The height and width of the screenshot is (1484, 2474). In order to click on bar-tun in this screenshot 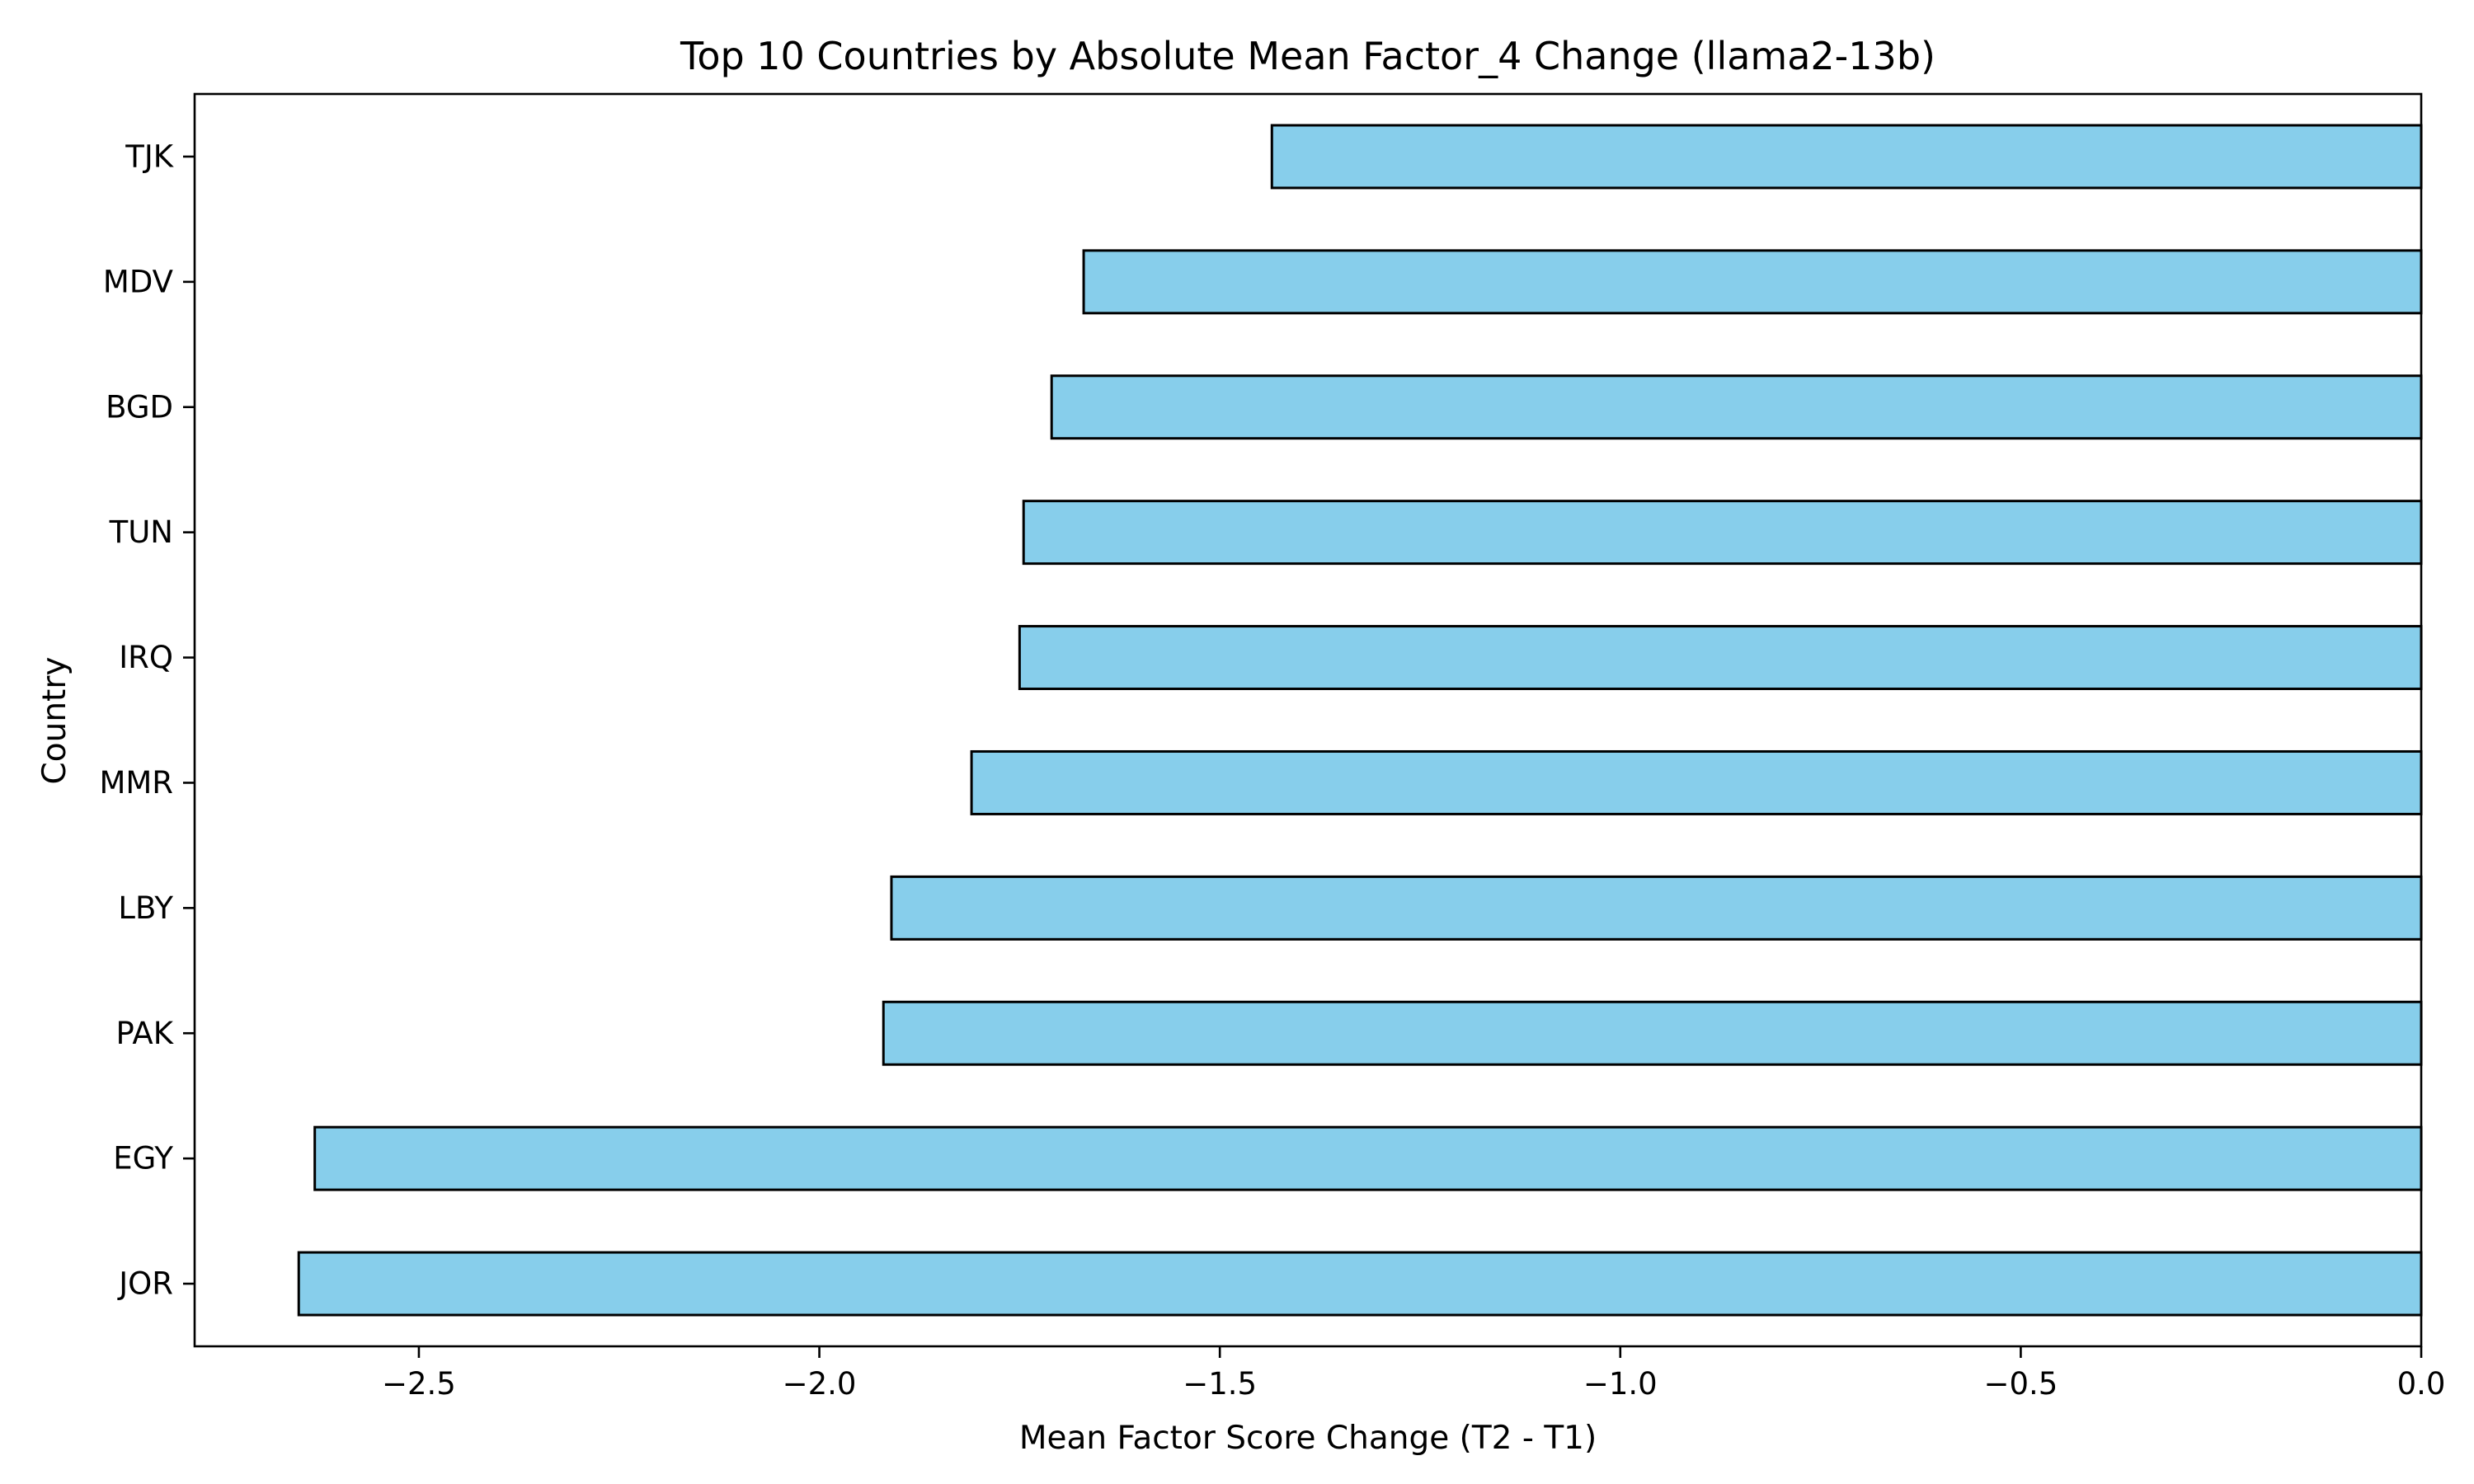, I will do `click(1722, 533)`.